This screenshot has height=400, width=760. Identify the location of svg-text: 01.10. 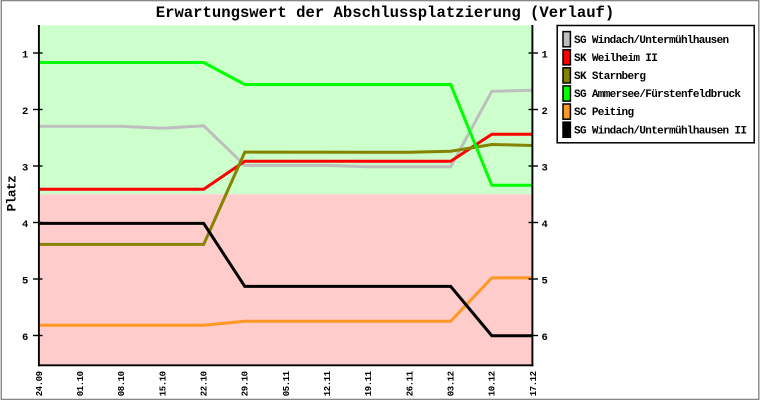
(81, 383).